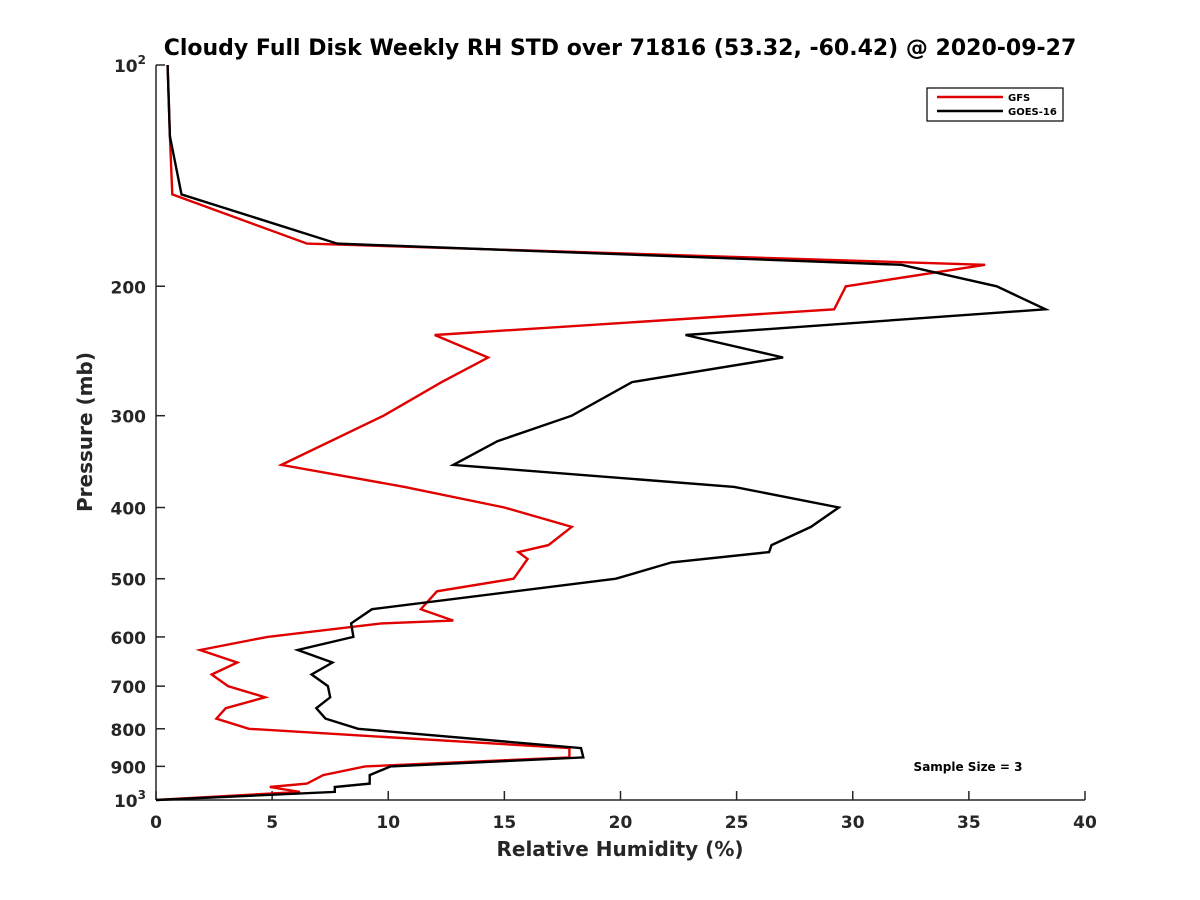 The image size is (1200, 900). I want to click on y-ticks: 10² 200 300 400 500 600 700 800 900 10³, so click(138, 432).